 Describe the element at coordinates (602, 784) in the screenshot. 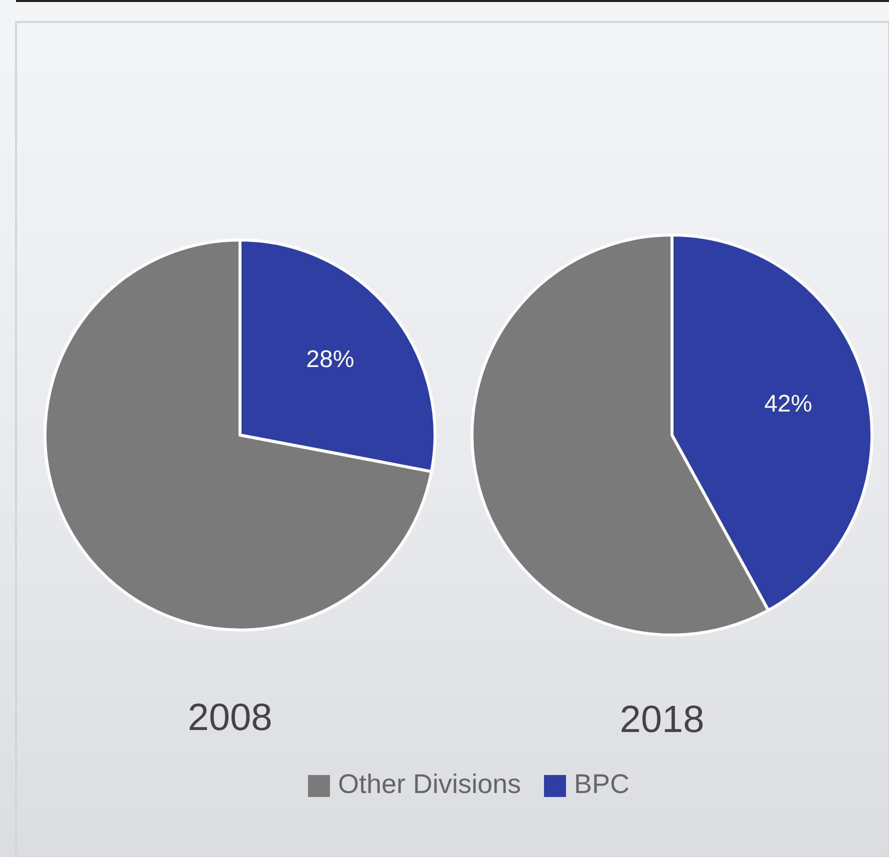

I see `legend-label: BPC` at that location.